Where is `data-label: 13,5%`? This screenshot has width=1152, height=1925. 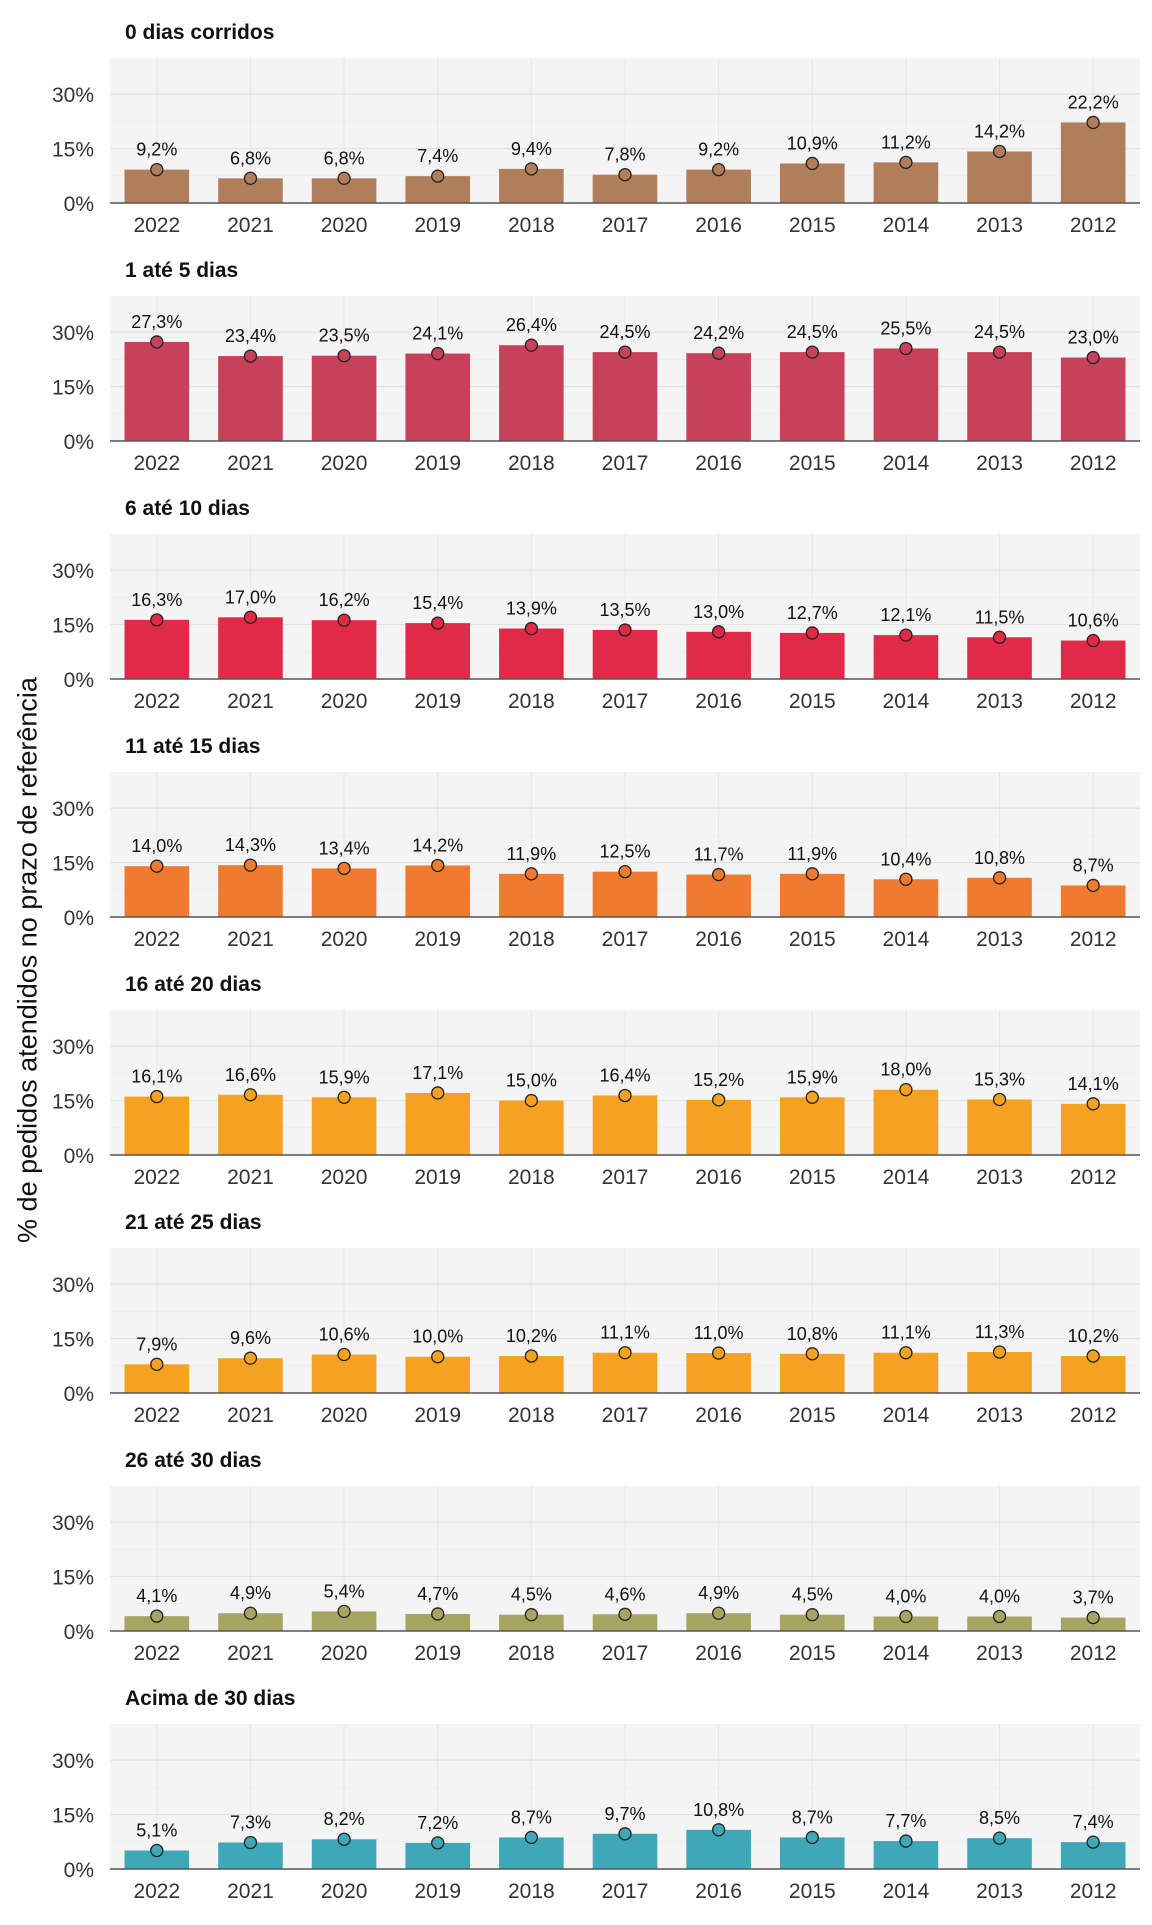 data-label: 13,5% is located at coordinates (624, 610).